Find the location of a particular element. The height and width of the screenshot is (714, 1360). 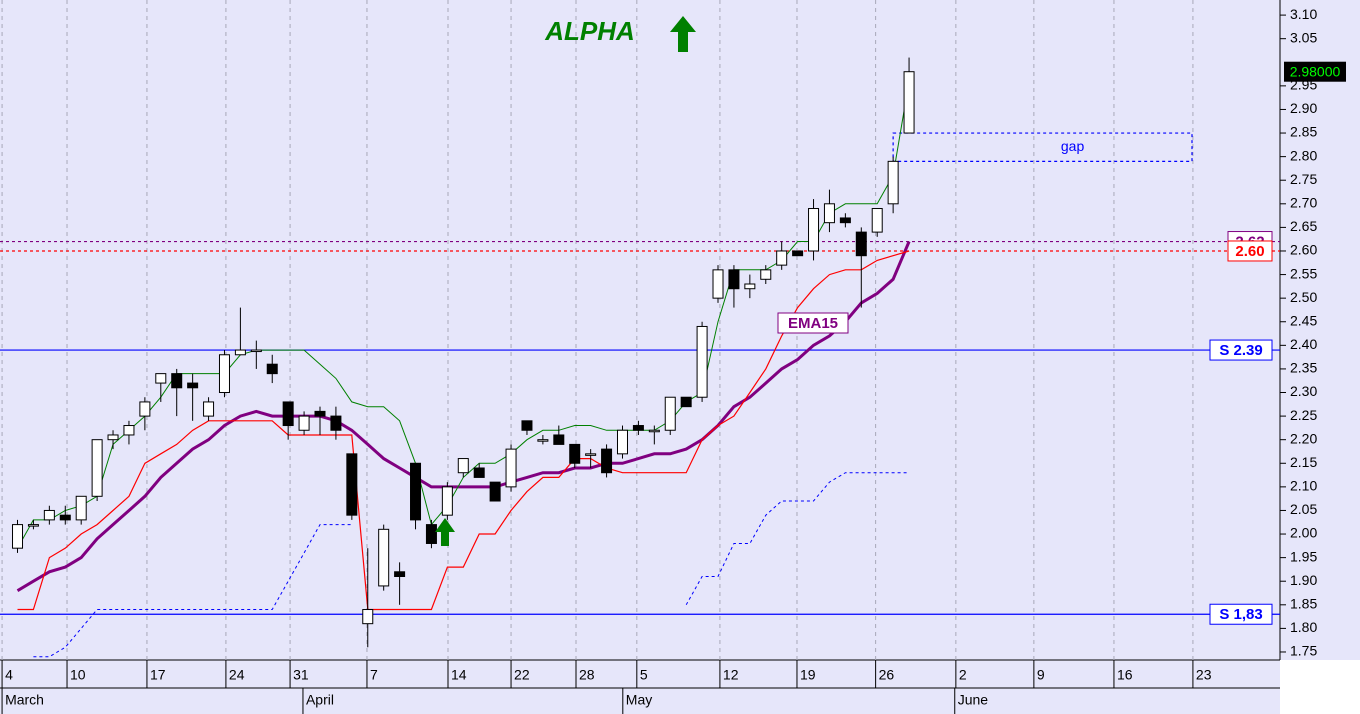

y-tick-label: 2.05 is located at coordinates (1303, 509).